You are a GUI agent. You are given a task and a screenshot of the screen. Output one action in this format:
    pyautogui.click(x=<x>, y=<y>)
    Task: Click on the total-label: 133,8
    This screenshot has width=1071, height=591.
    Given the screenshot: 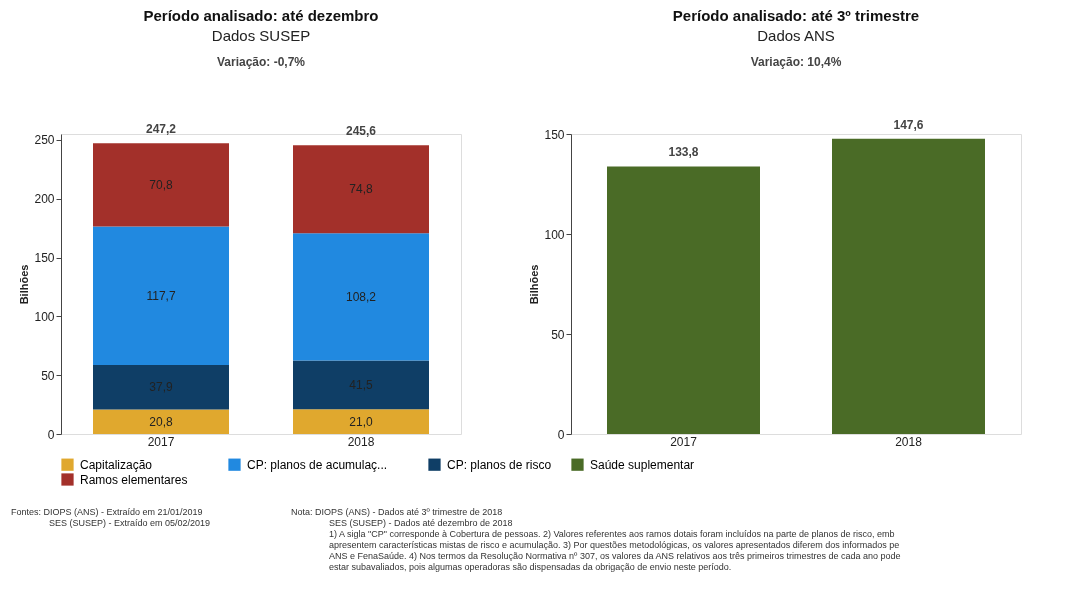 What is the action you would take?
    pyautogui.click(x=683, y=152)
    